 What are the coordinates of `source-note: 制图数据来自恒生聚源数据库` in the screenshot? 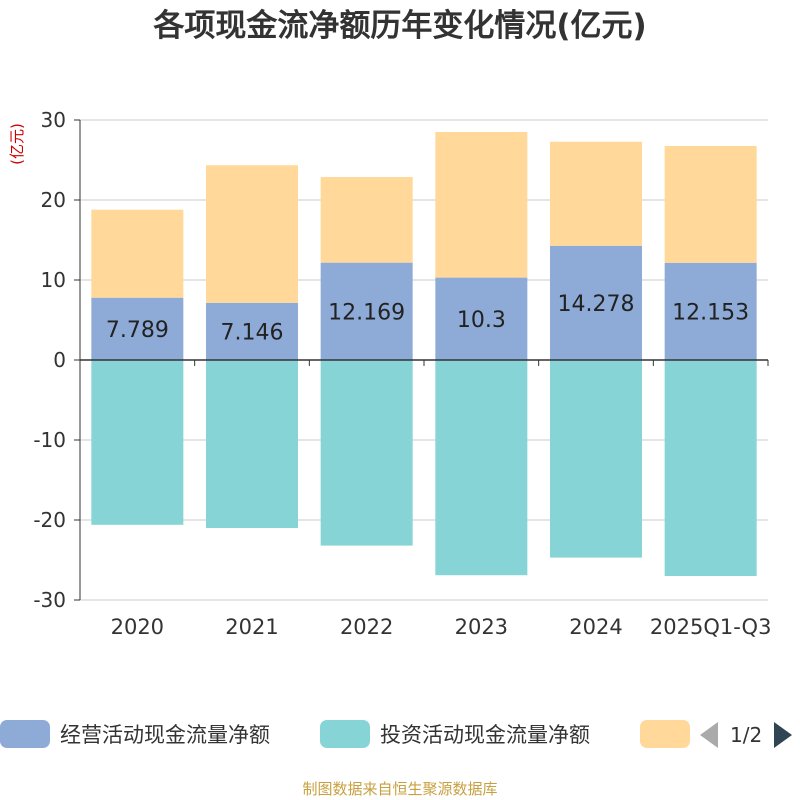 It's located at (400, 789).